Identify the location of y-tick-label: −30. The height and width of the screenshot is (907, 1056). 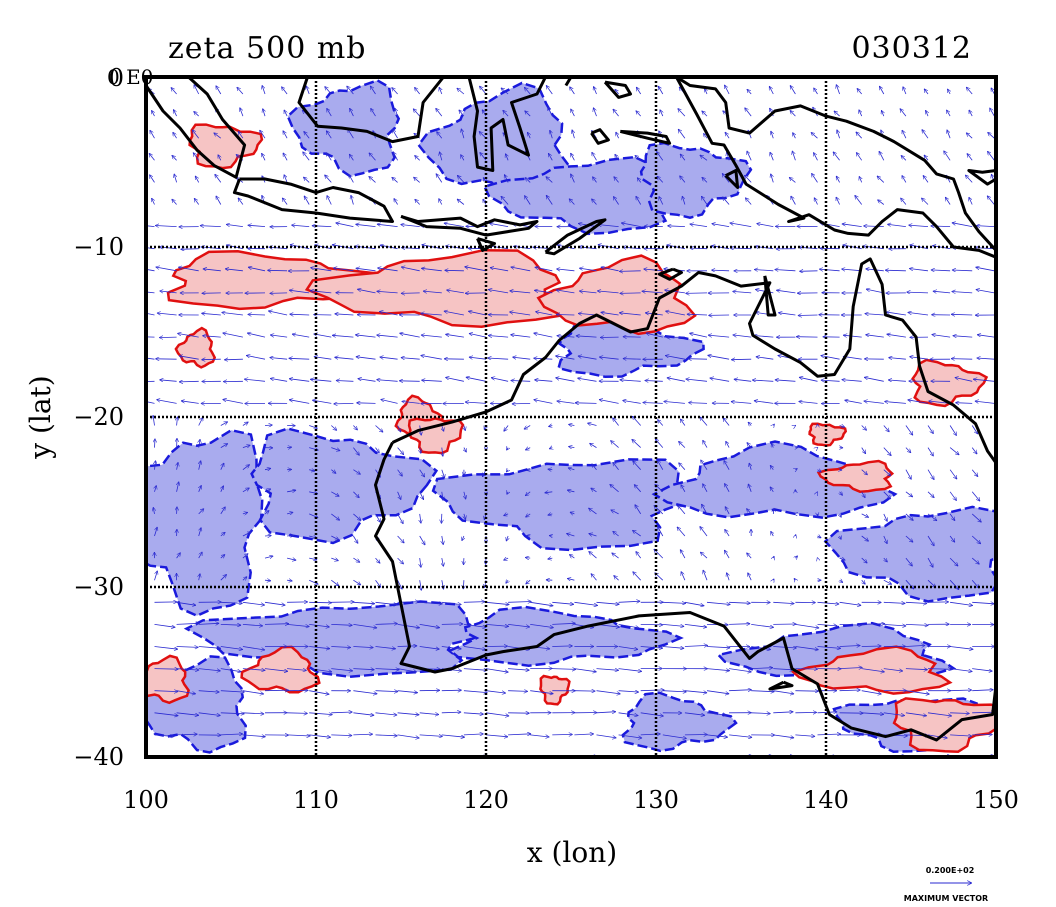
(98, 587).